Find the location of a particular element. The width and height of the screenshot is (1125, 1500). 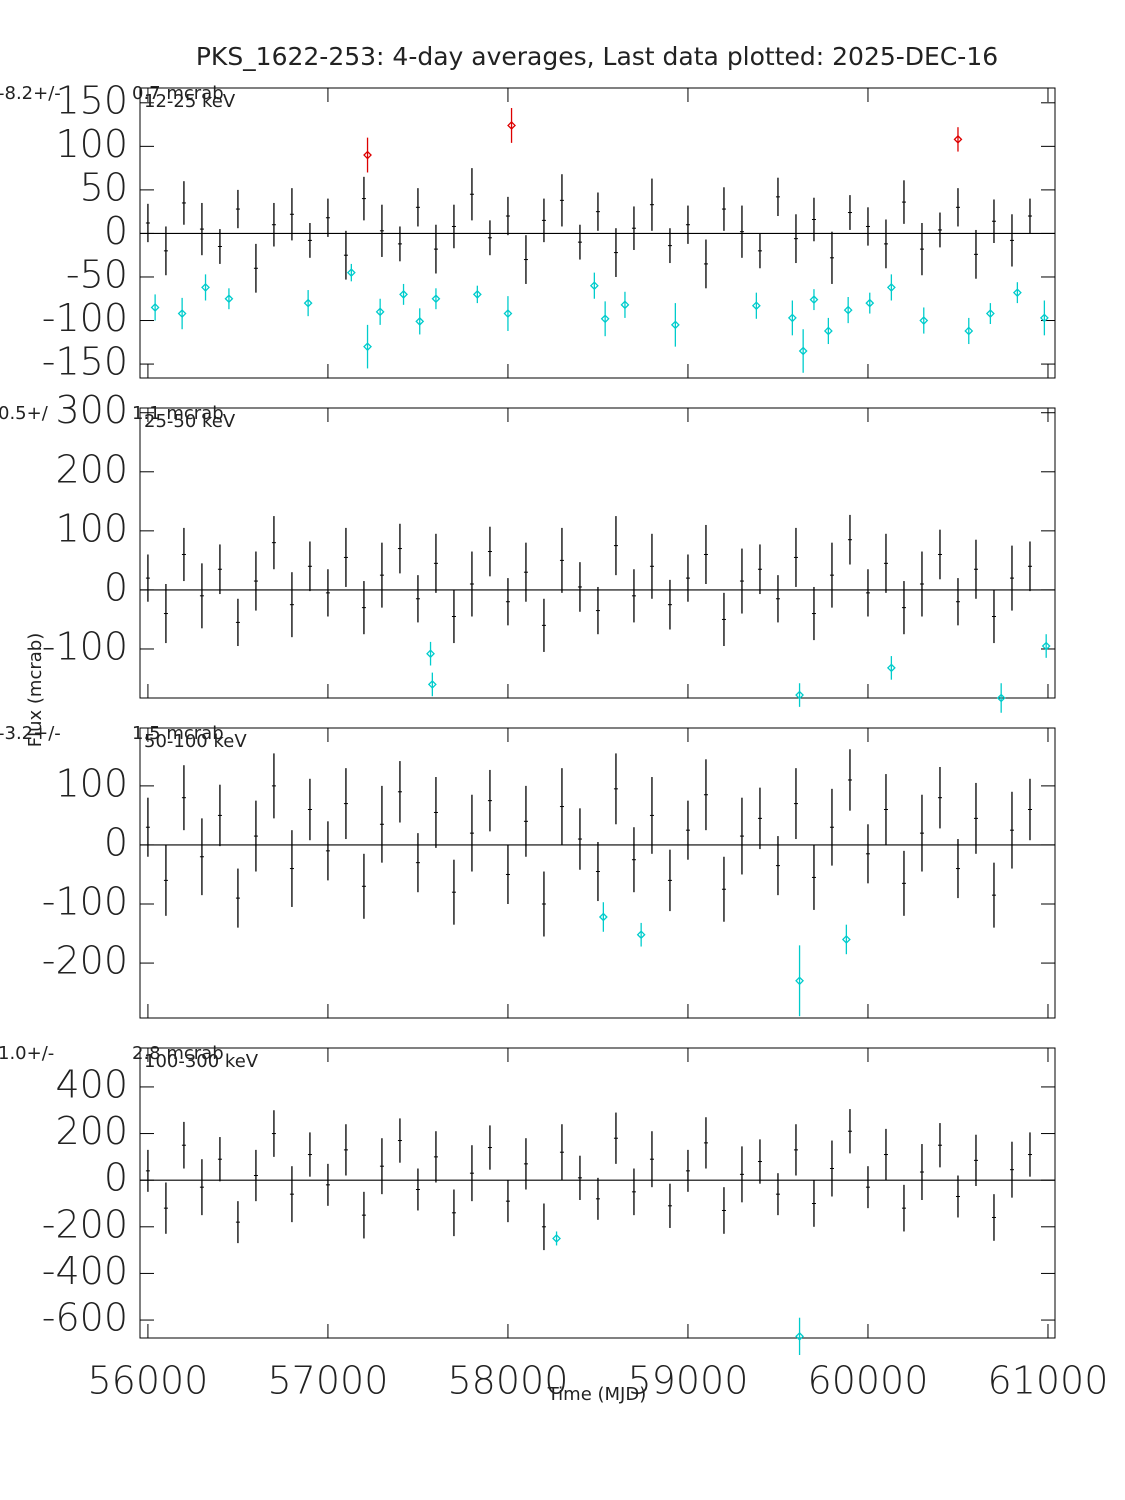

y-tick-label: -150 is located at coordinates (85, 362).